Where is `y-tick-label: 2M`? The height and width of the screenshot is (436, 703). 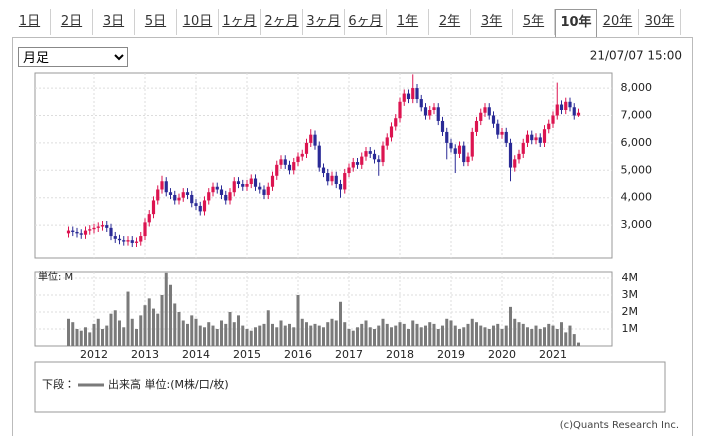
y-tick-label: 2M is located at coordinates (630, 311).